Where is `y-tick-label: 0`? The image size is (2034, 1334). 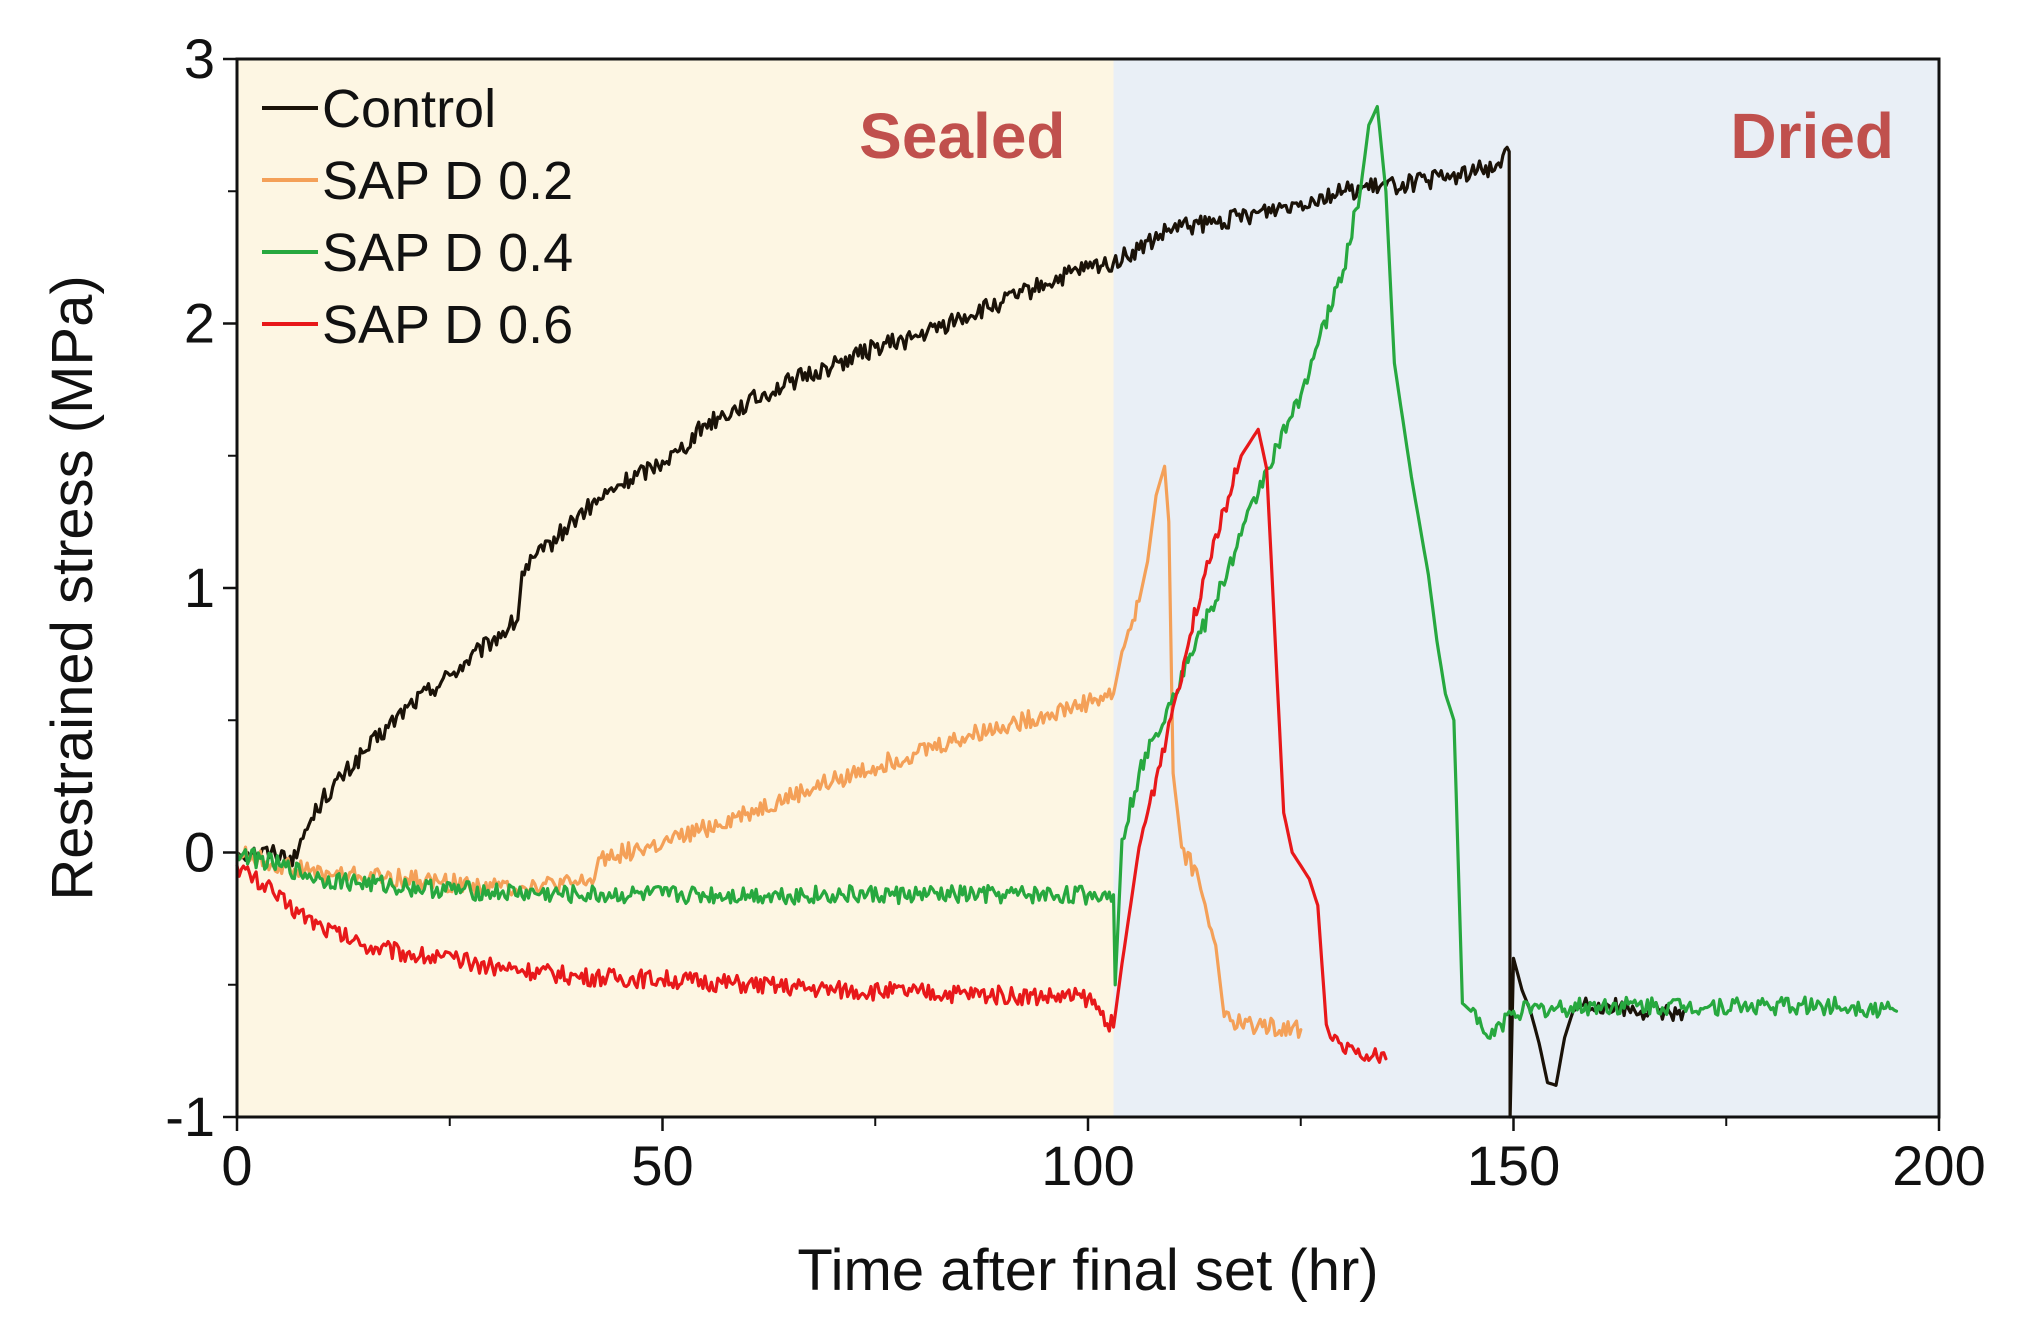 y-tick-label: 0 is located at coordinates (199, 852).